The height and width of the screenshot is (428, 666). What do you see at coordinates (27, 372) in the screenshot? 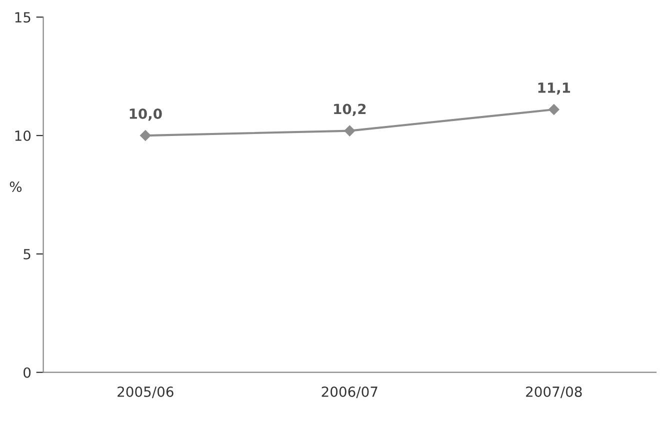
I see `y-tick-label: 0` at bounding box center [27, 372].